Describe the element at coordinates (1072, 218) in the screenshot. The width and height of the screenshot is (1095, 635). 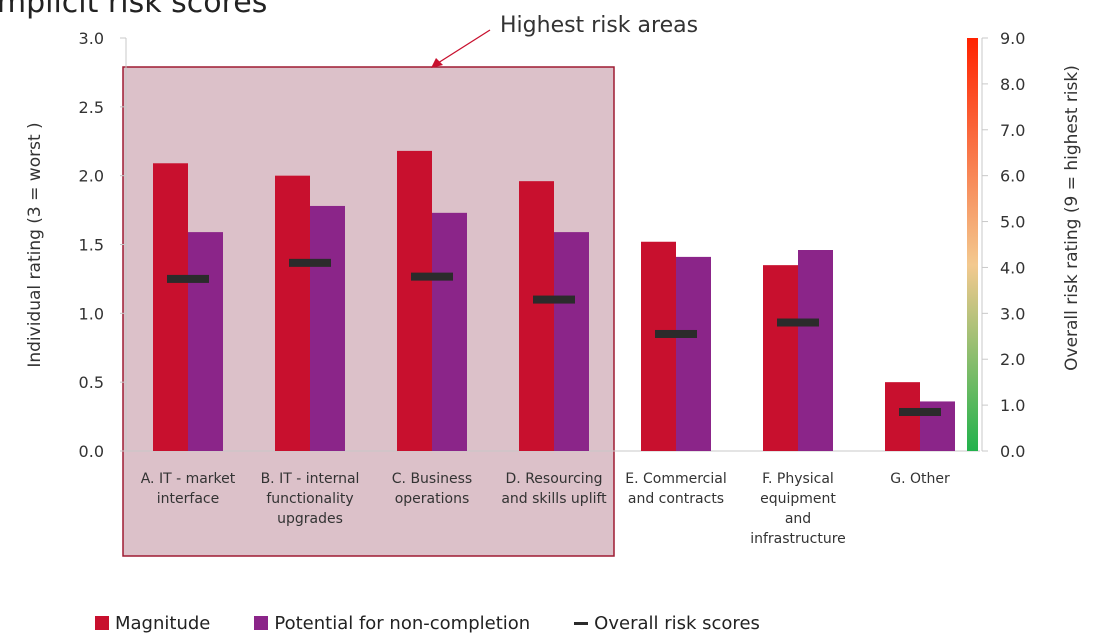
I see `y2-axis-title: Overall risk rating (9 = highest risk)` at that location.